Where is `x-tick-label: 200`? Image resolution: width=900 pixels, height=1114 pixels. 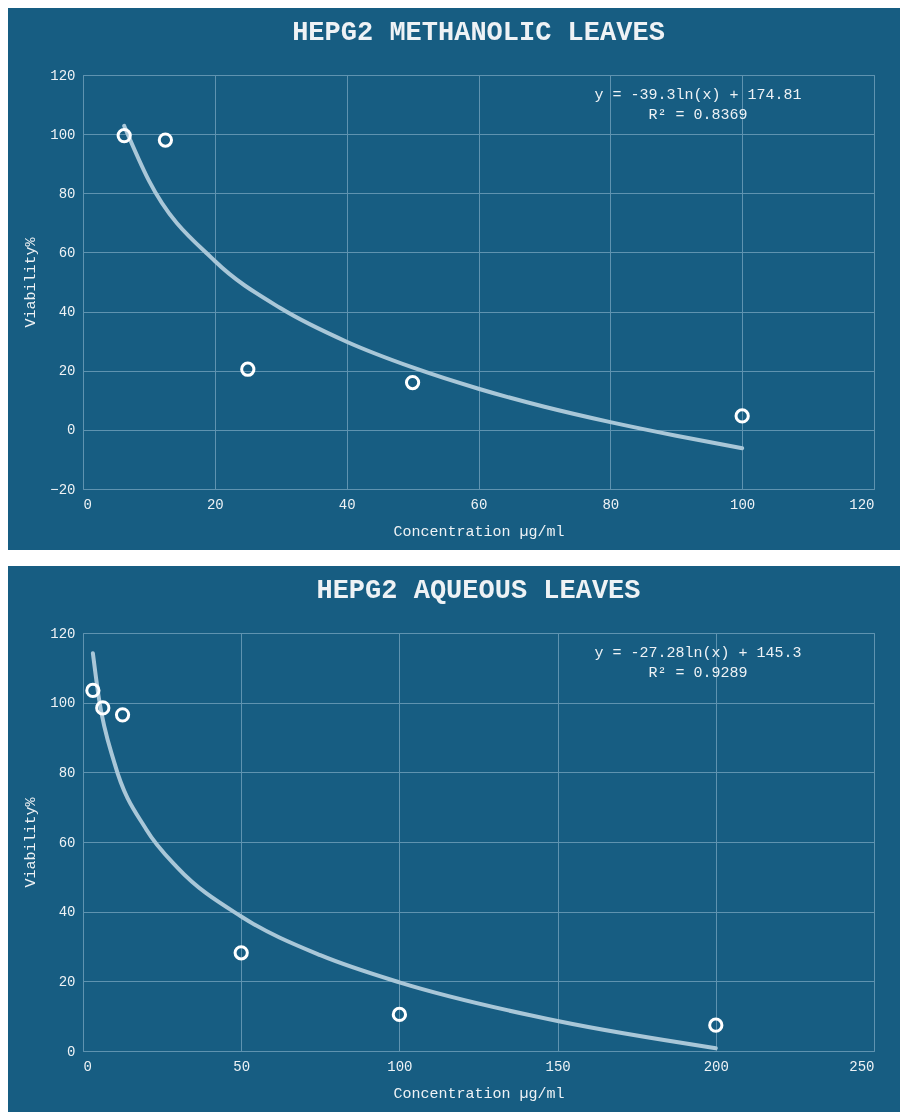
x-tick-label: 200 is located at coordinates (716, 1066).